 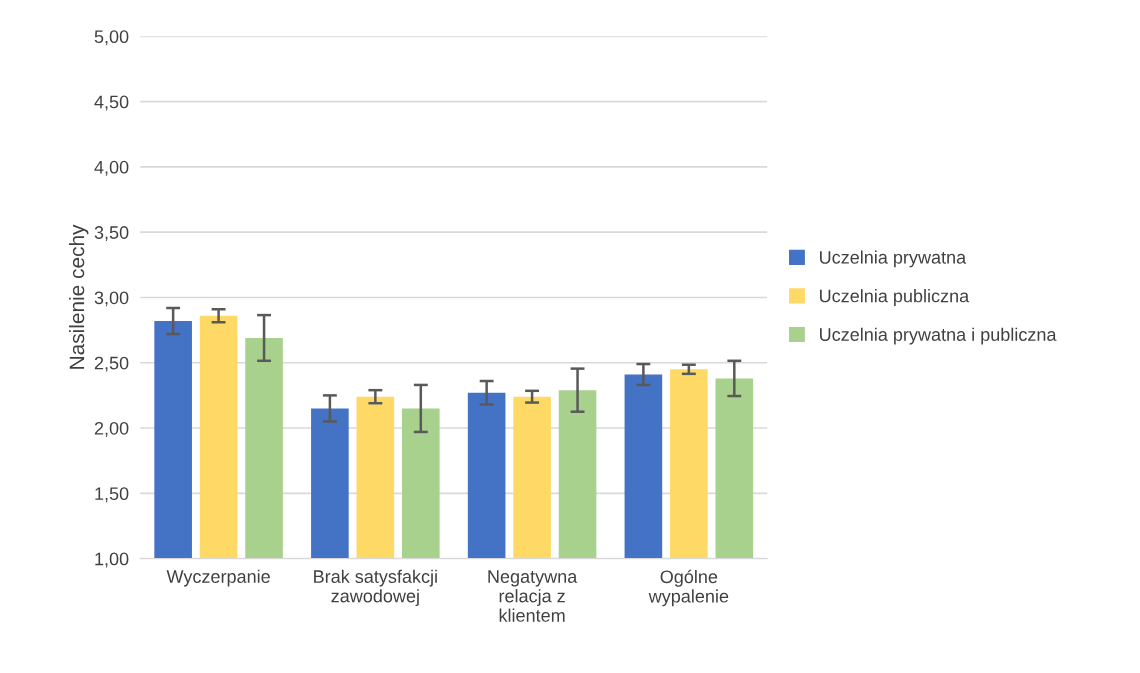 I want to click on y-tick-label: 3,00, so click(x=111, y=299).